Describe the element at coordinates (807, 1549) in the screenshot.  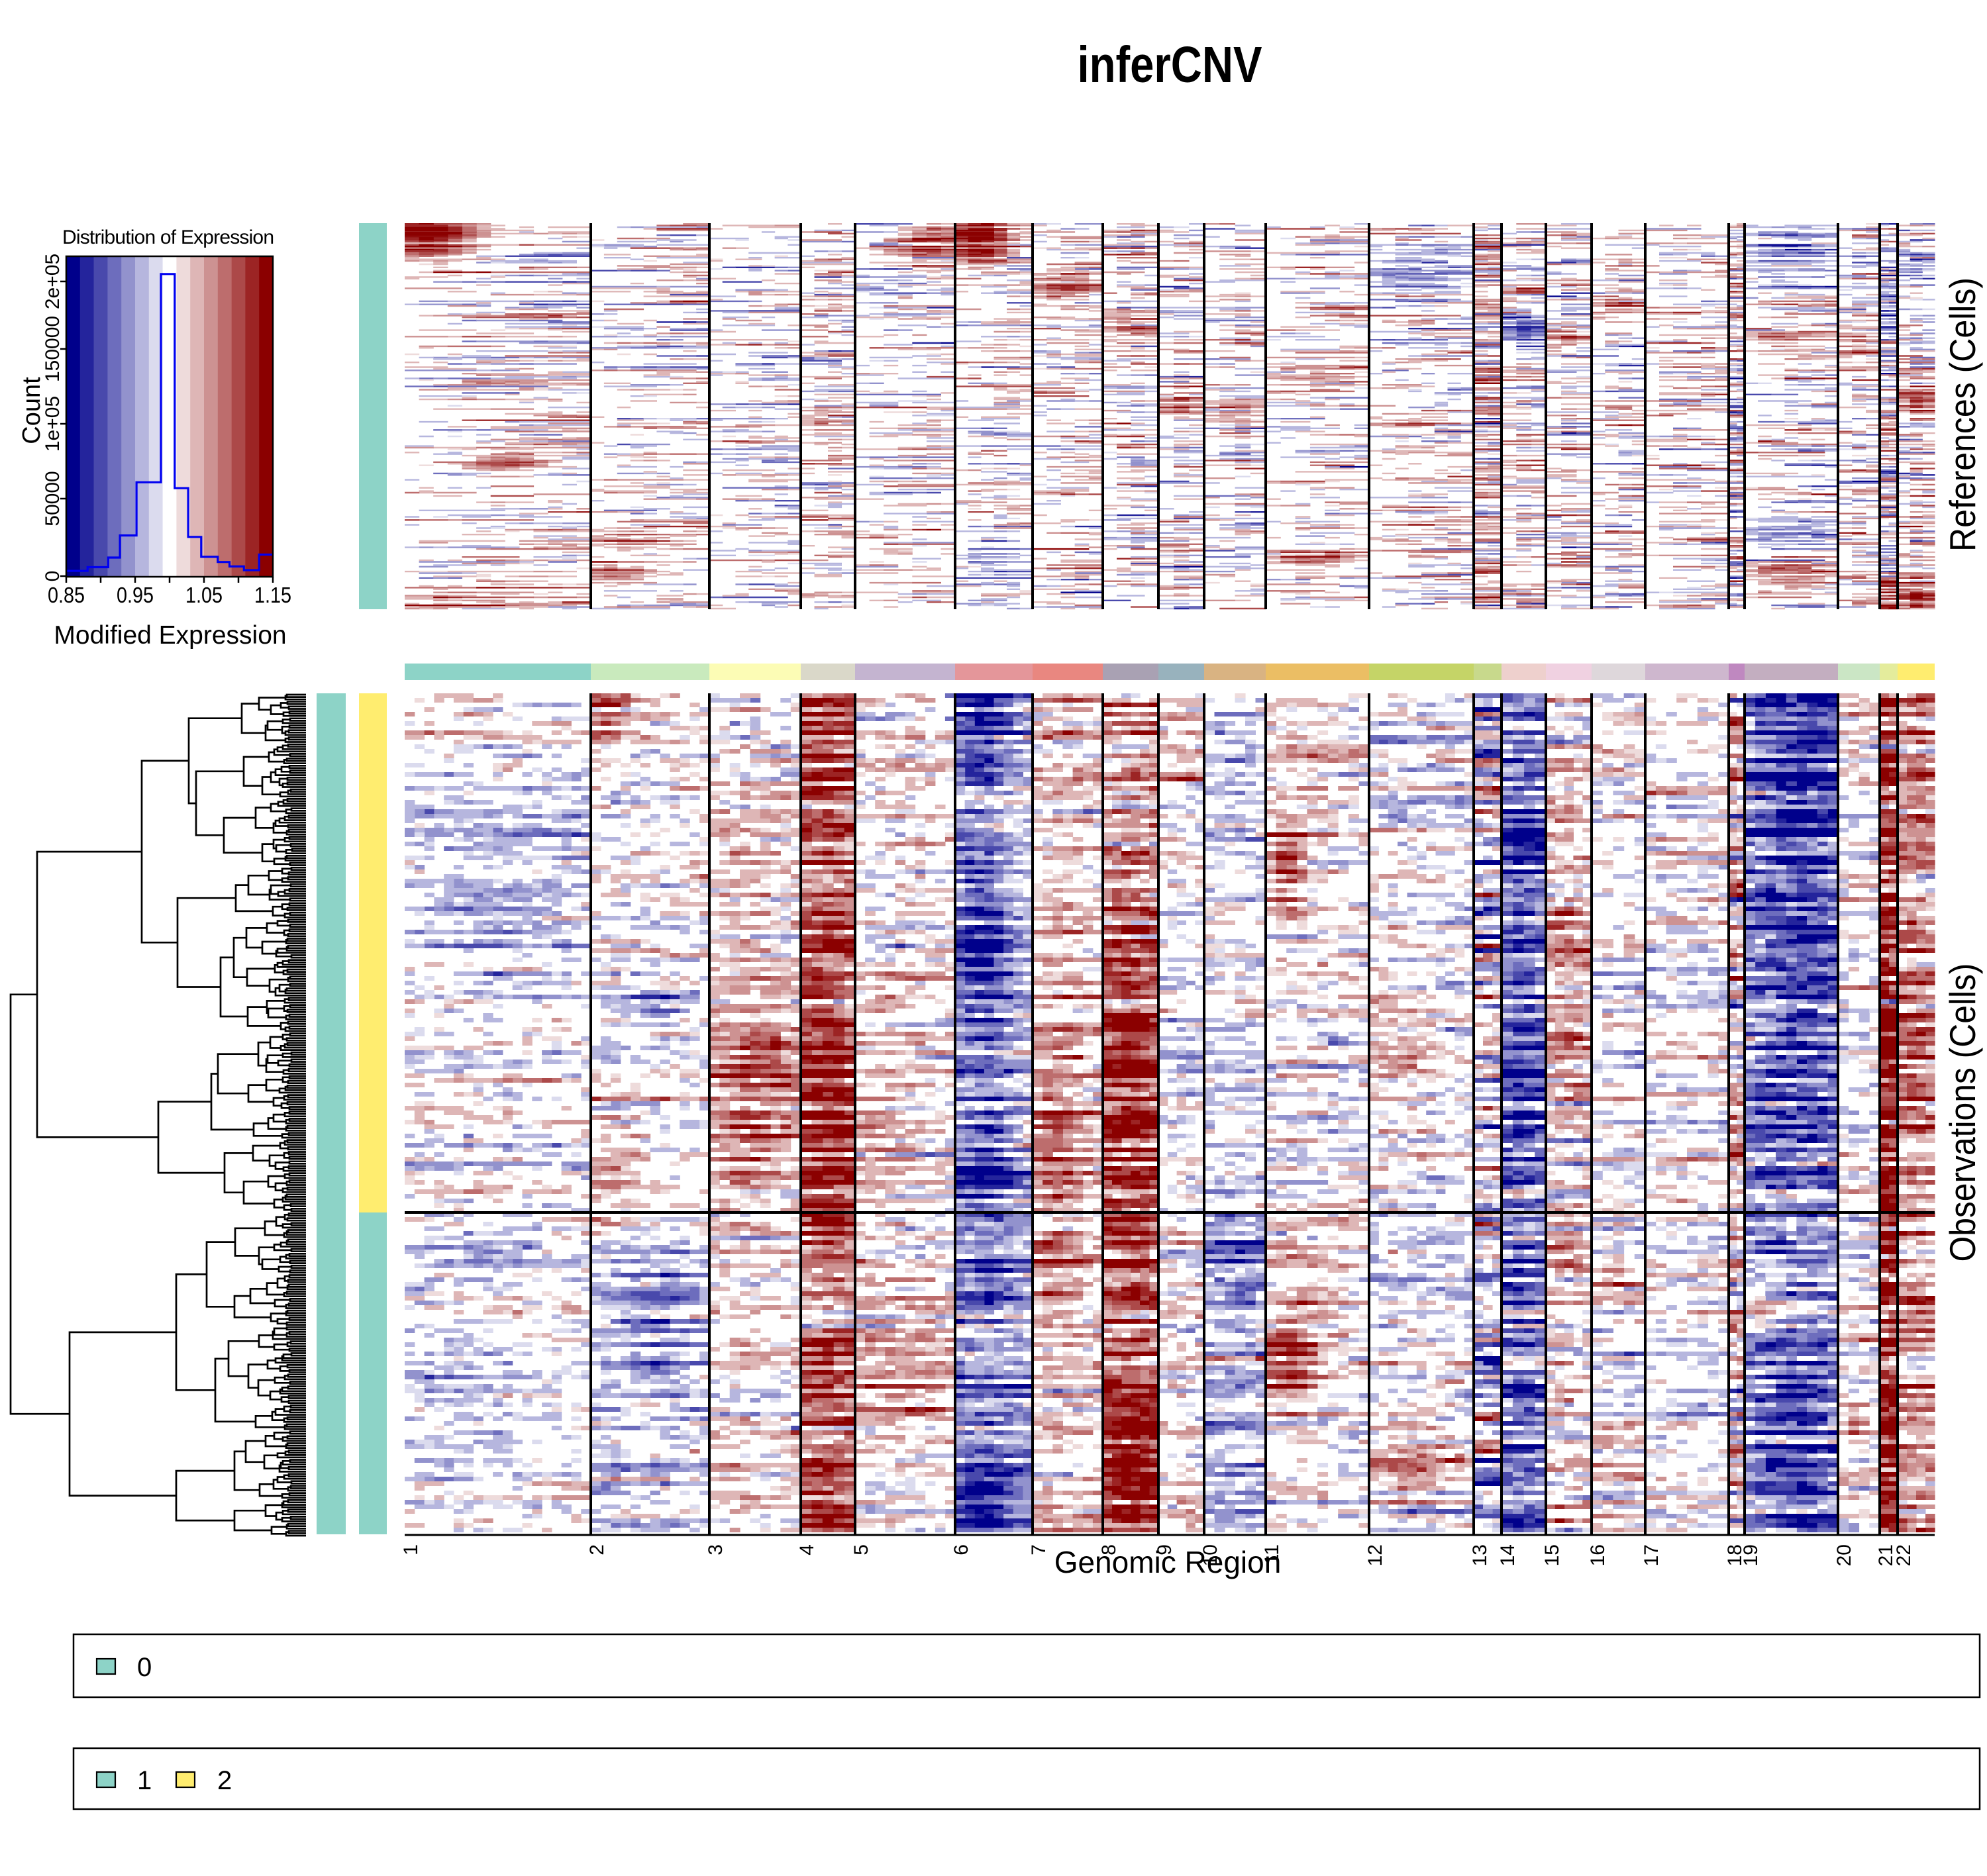
I see `svg-text: 4` at that location.